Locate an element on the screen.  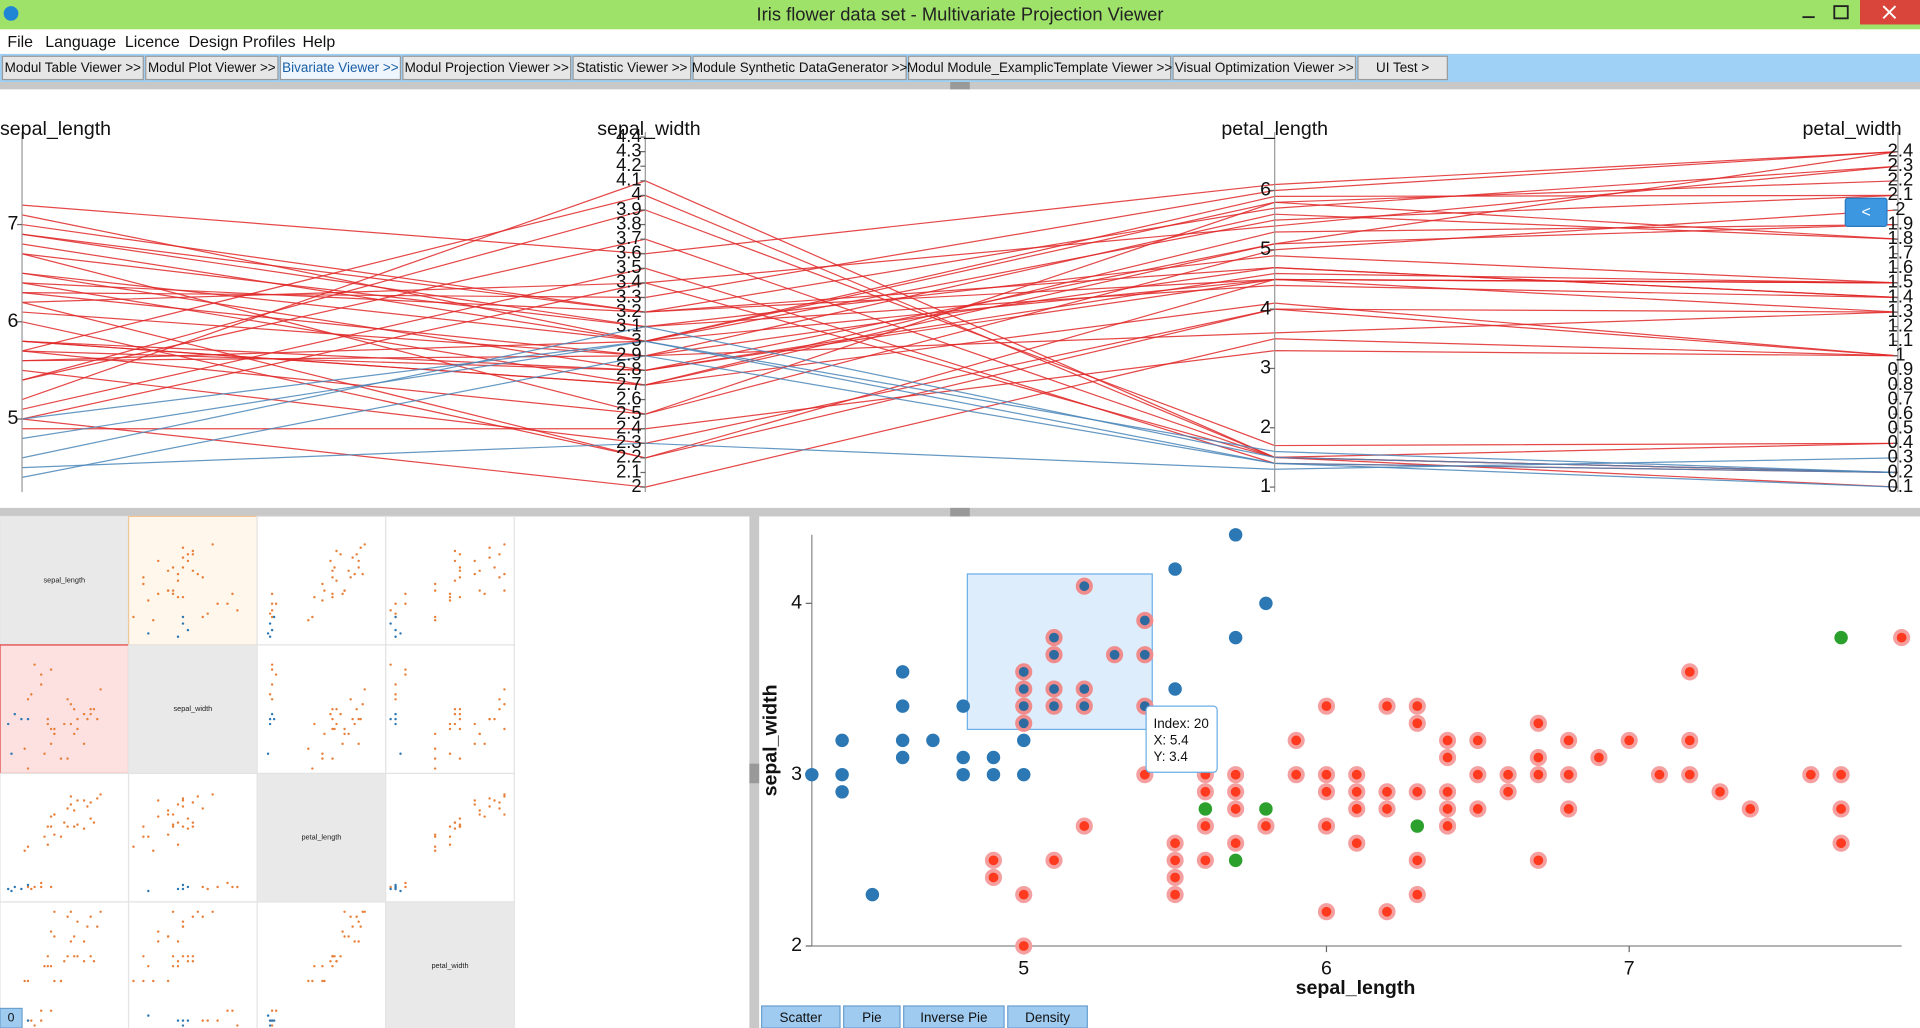
view-button-label: Scatter is located at coordinates (800, 1017).